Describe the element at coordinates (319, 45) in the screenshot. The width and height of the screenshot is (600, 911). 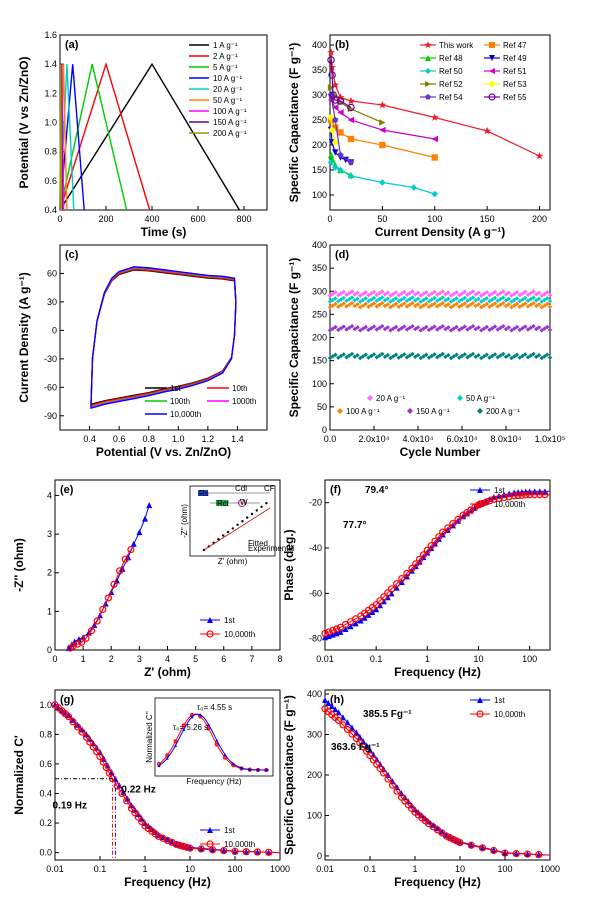
I see `y-tick-label: 400` at that location.